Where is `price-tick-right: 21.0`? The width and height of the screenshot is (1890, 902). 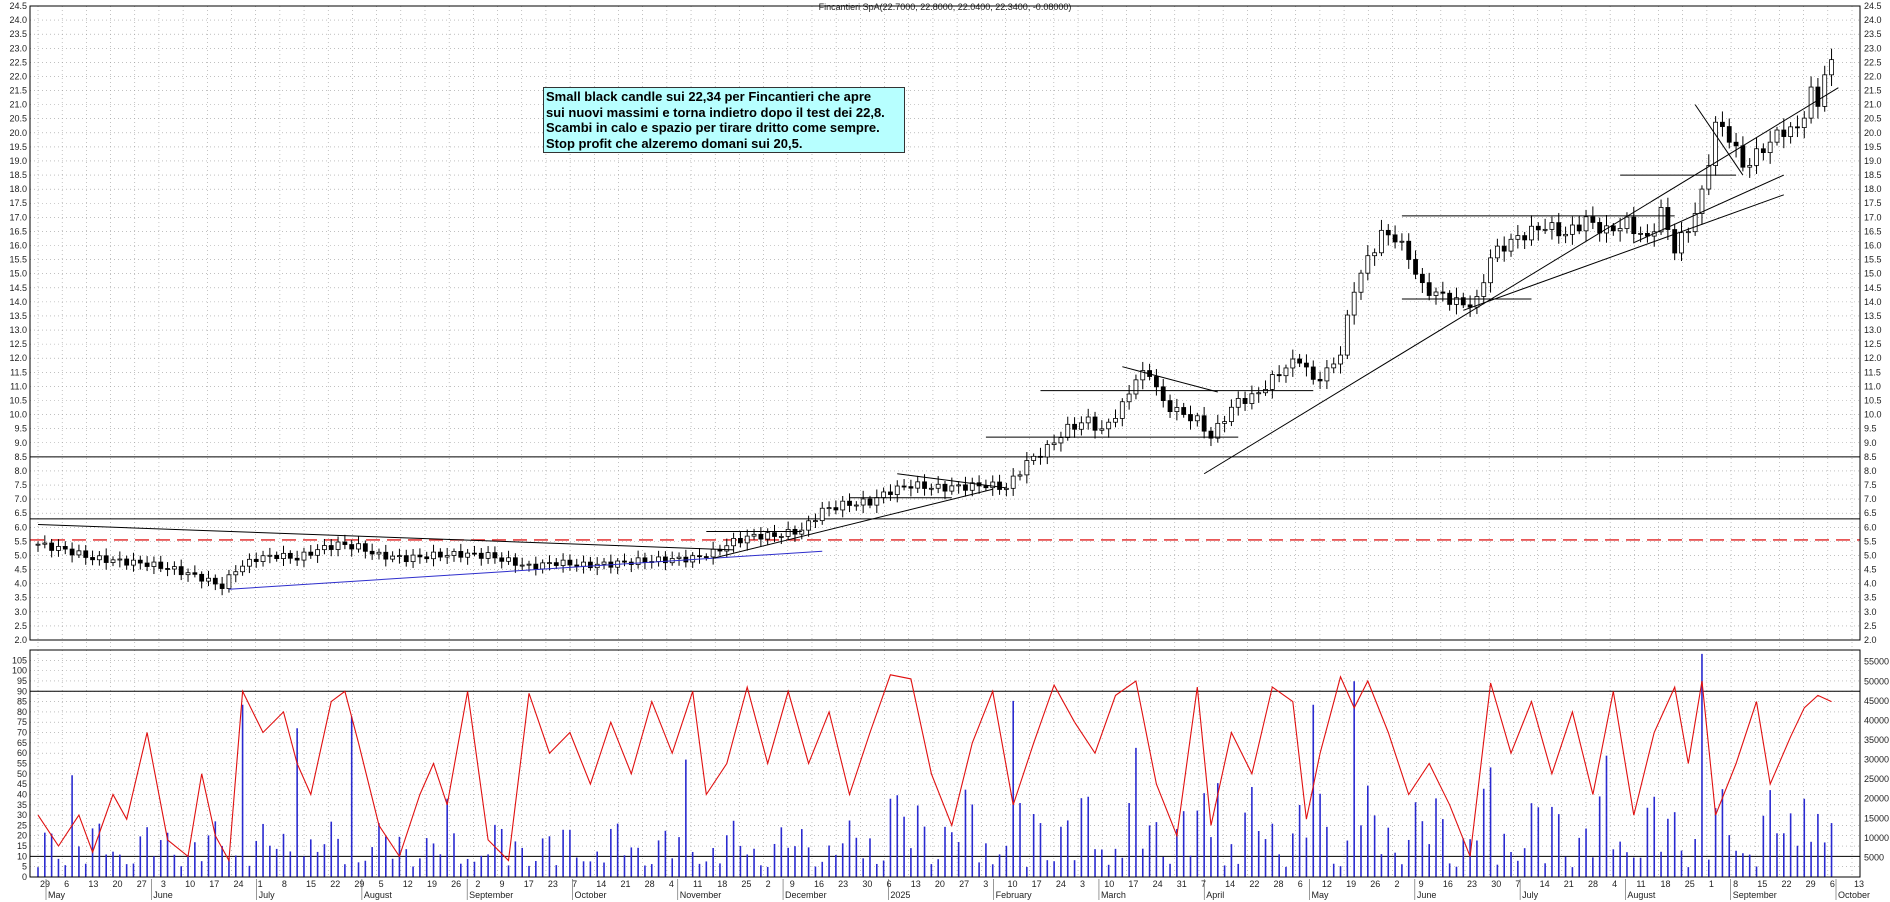
price-tick-right: 21.0 is located at coordinates (1873, 105).